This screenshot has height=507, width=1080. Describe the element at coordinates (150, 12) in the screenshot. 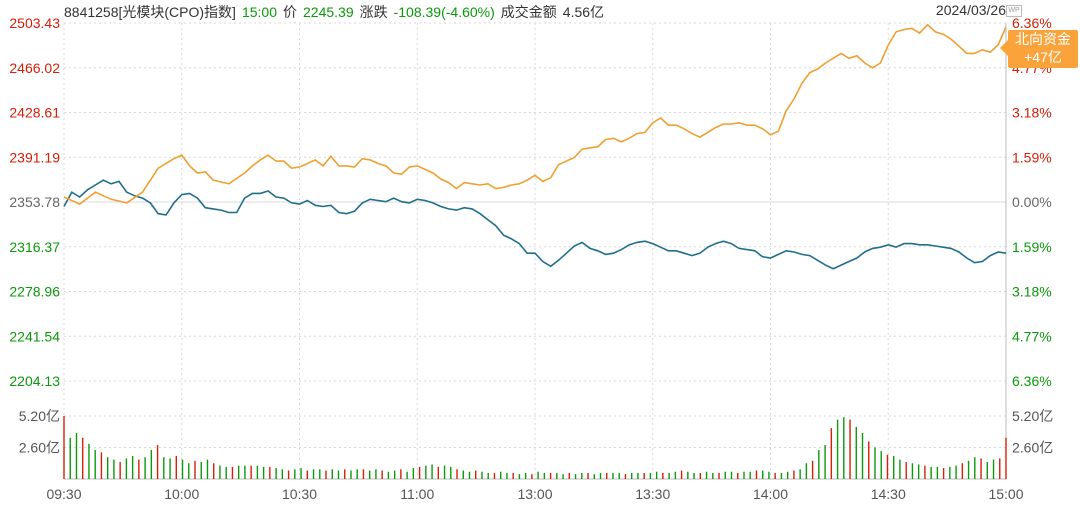

I see `index-name: 8841258[光模块(CPO)指数]` at that location.